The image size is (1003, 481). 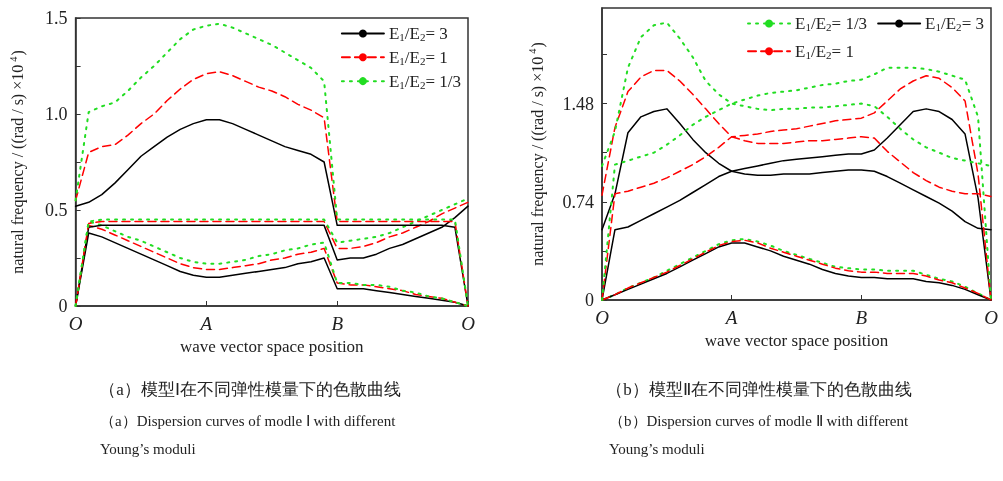 What do you see at coordinates (56, 18) in the screenshot?
I see `y-tick-label: 1.5` at bounding box center [56, 18].